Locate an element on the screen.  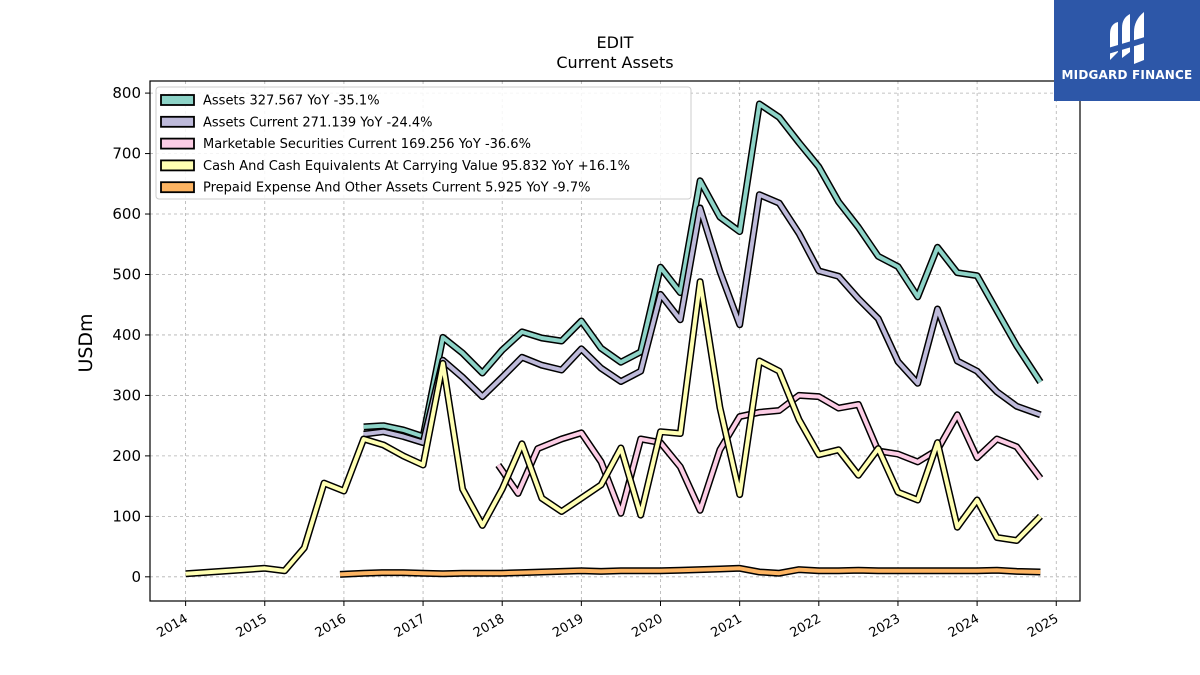
y-tick-label: 100 is located at coordinates (126, 516).